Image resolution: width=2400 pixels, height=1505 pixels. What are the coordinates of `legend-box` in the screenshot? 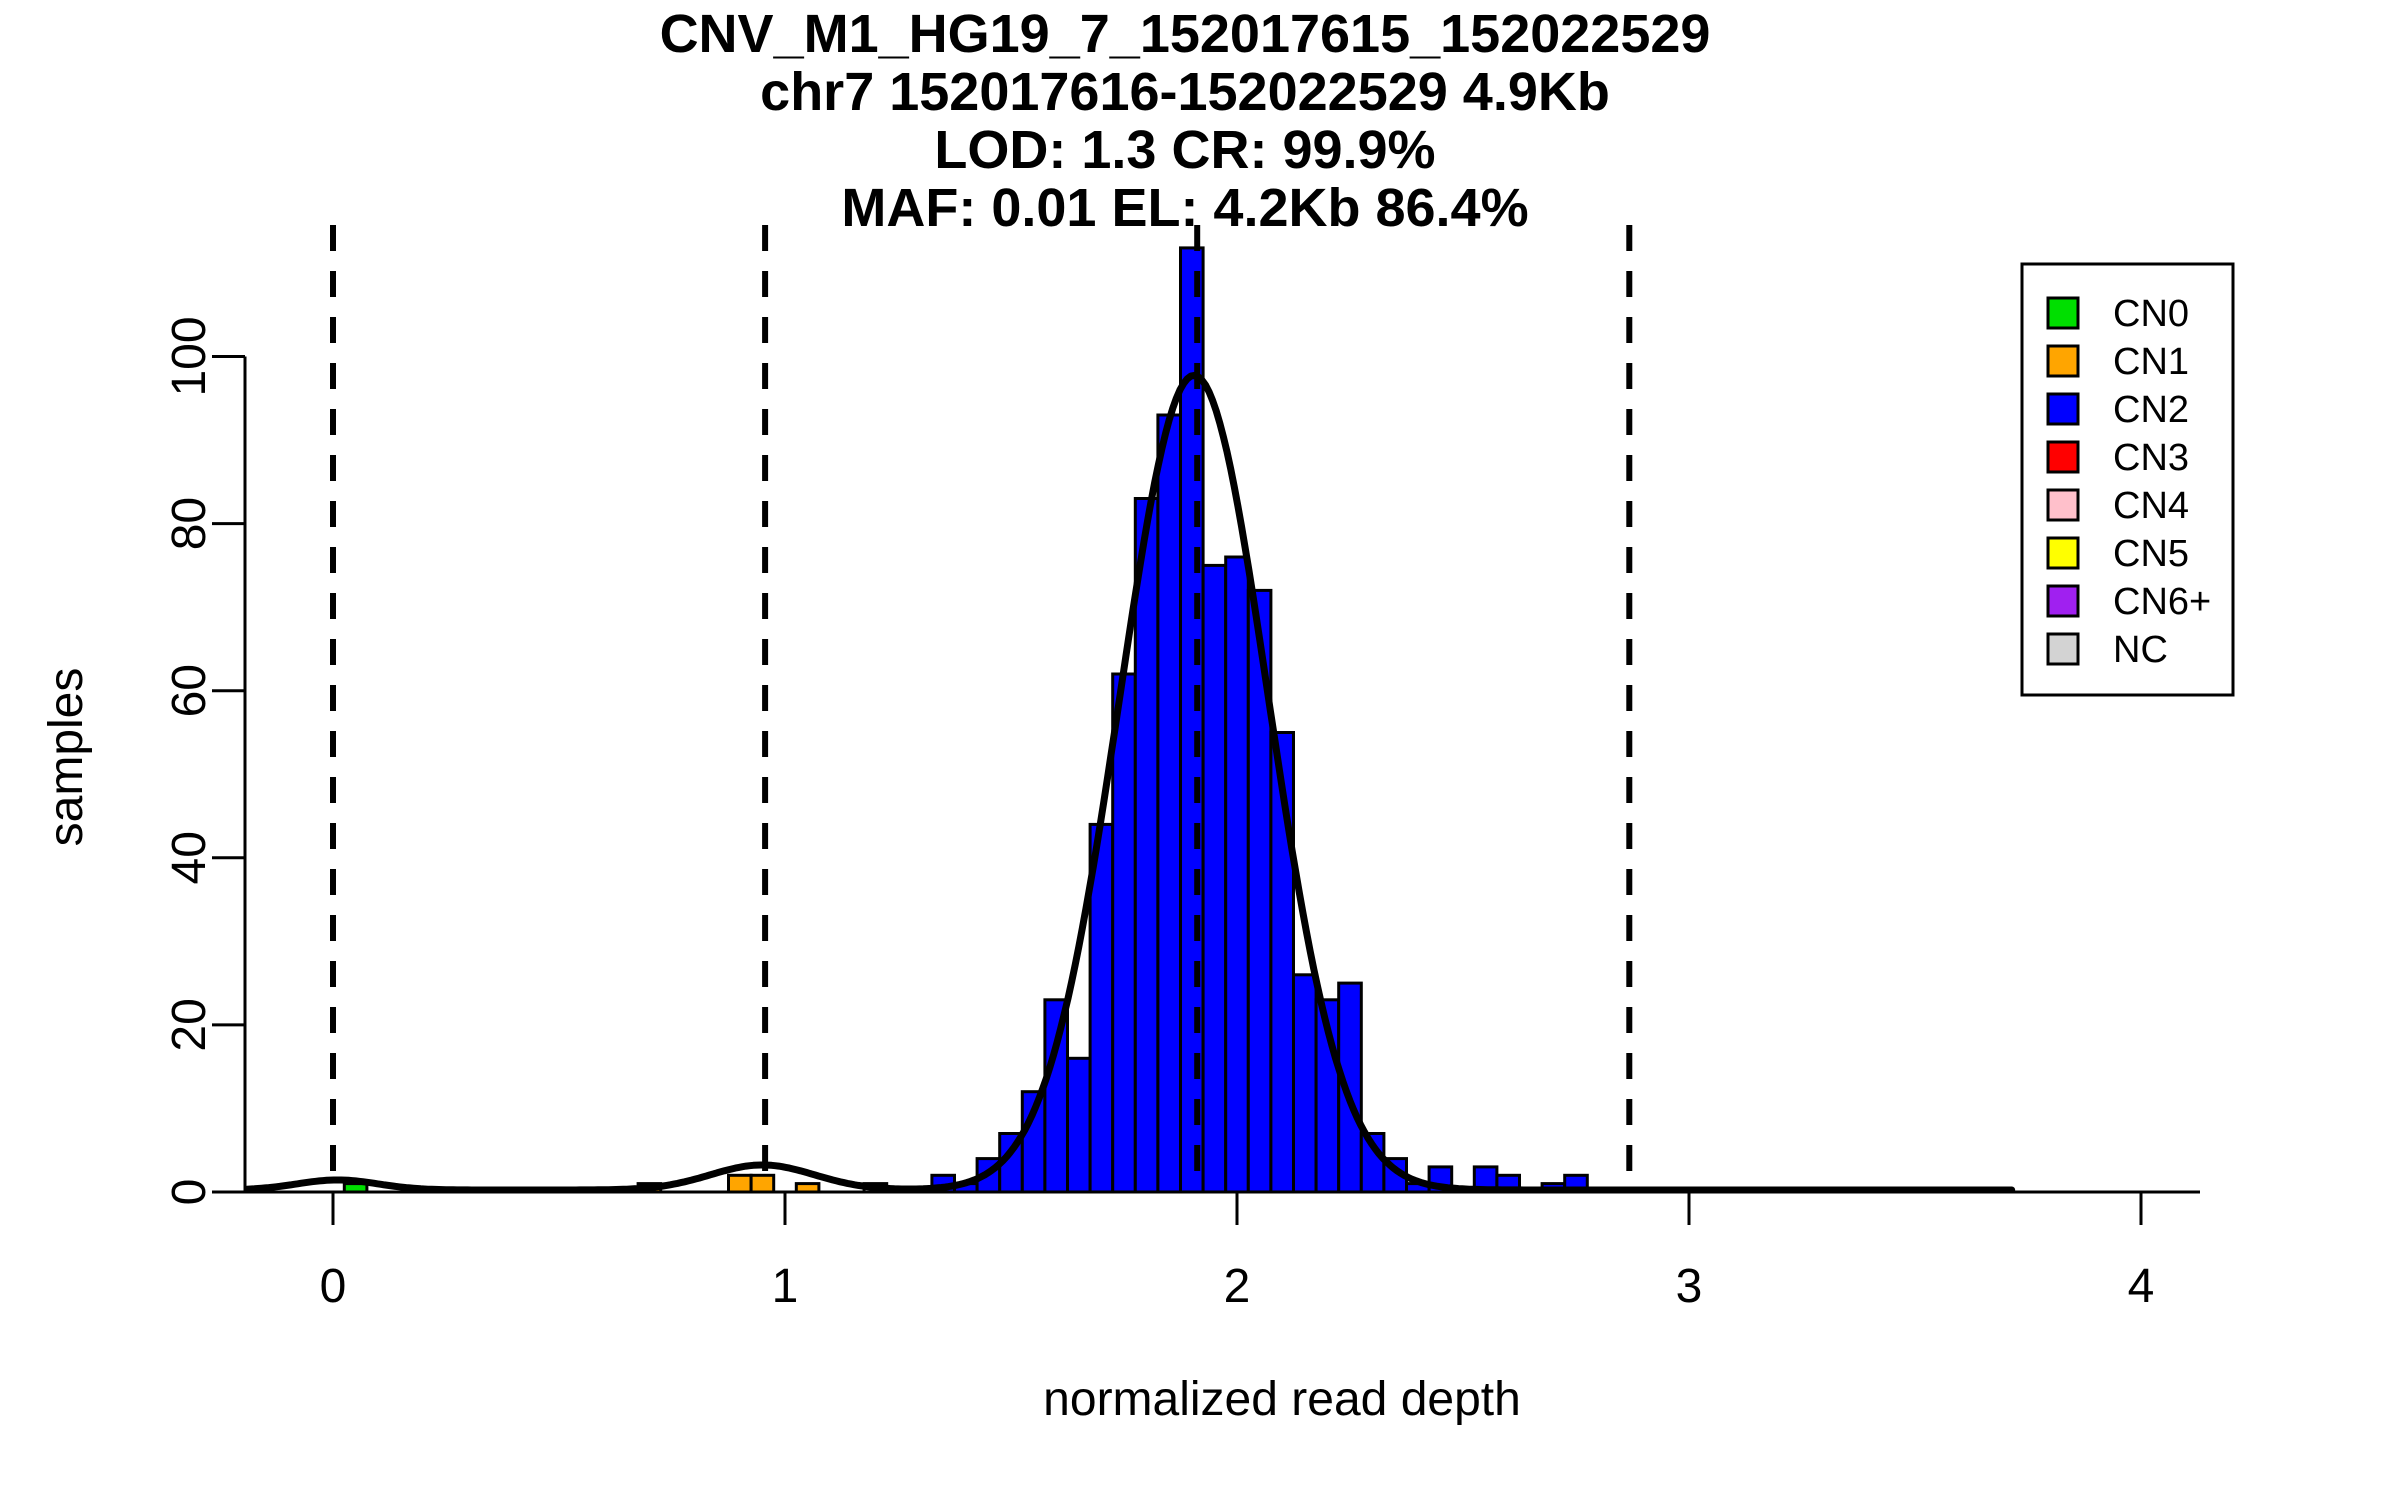 It's located at (2127, 479).